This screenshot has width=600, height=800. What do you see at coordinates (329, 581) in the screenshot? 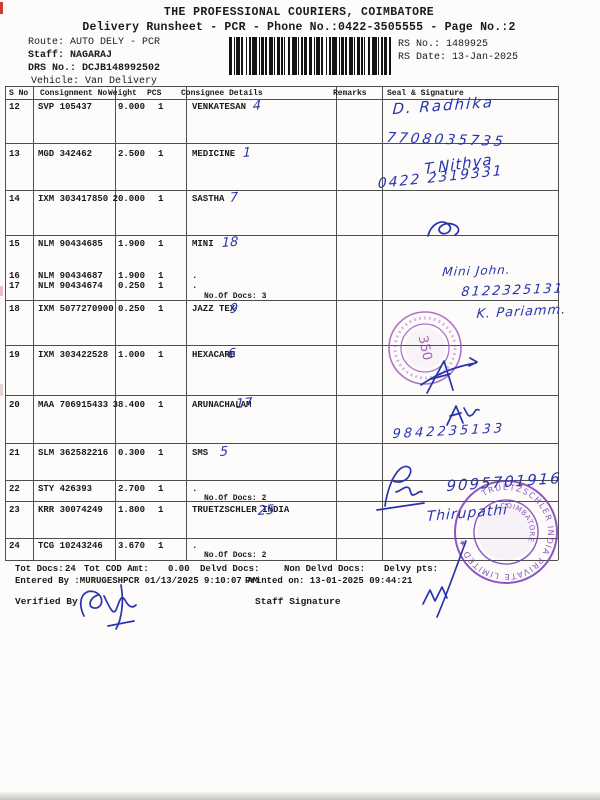
I see `printed-on: Printed on: 13-01-2025 09:44:21` at bounding box center [329, 581].